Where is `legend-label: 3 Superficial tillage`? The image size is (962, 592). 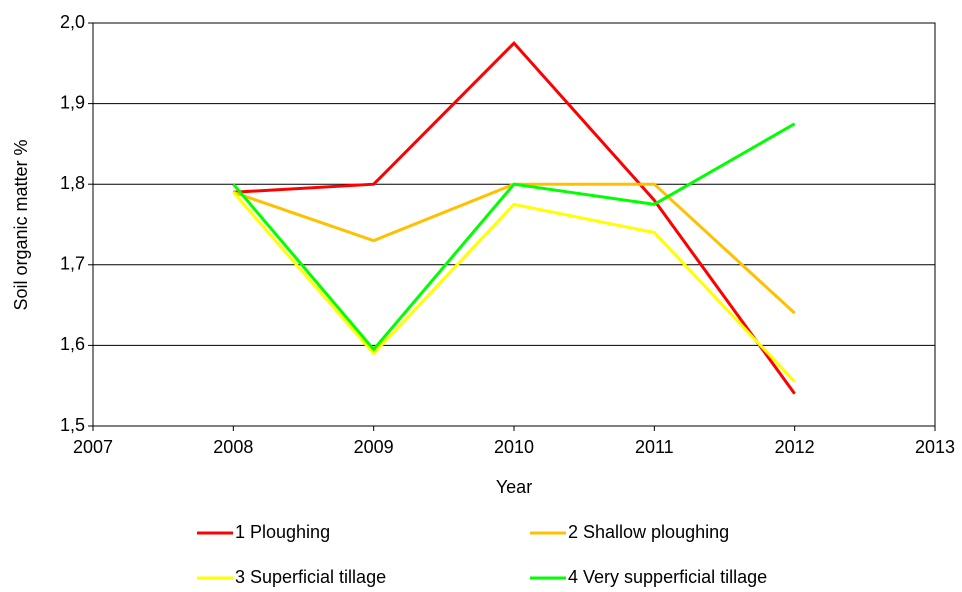
legend-label: 3 Superficial tillage is located at coordinates (310, 577).